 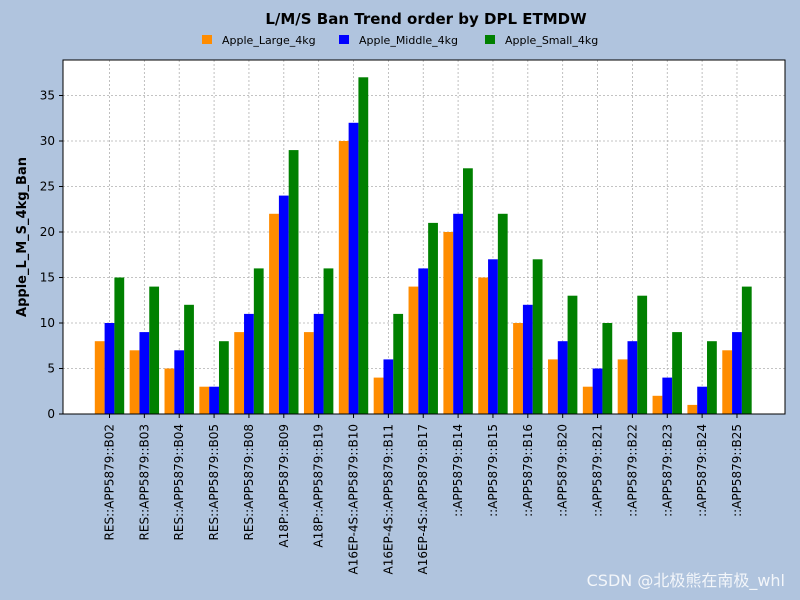 I want to click on x-tick-label: RES::APP5879::B05, so click(x=214, y=482).